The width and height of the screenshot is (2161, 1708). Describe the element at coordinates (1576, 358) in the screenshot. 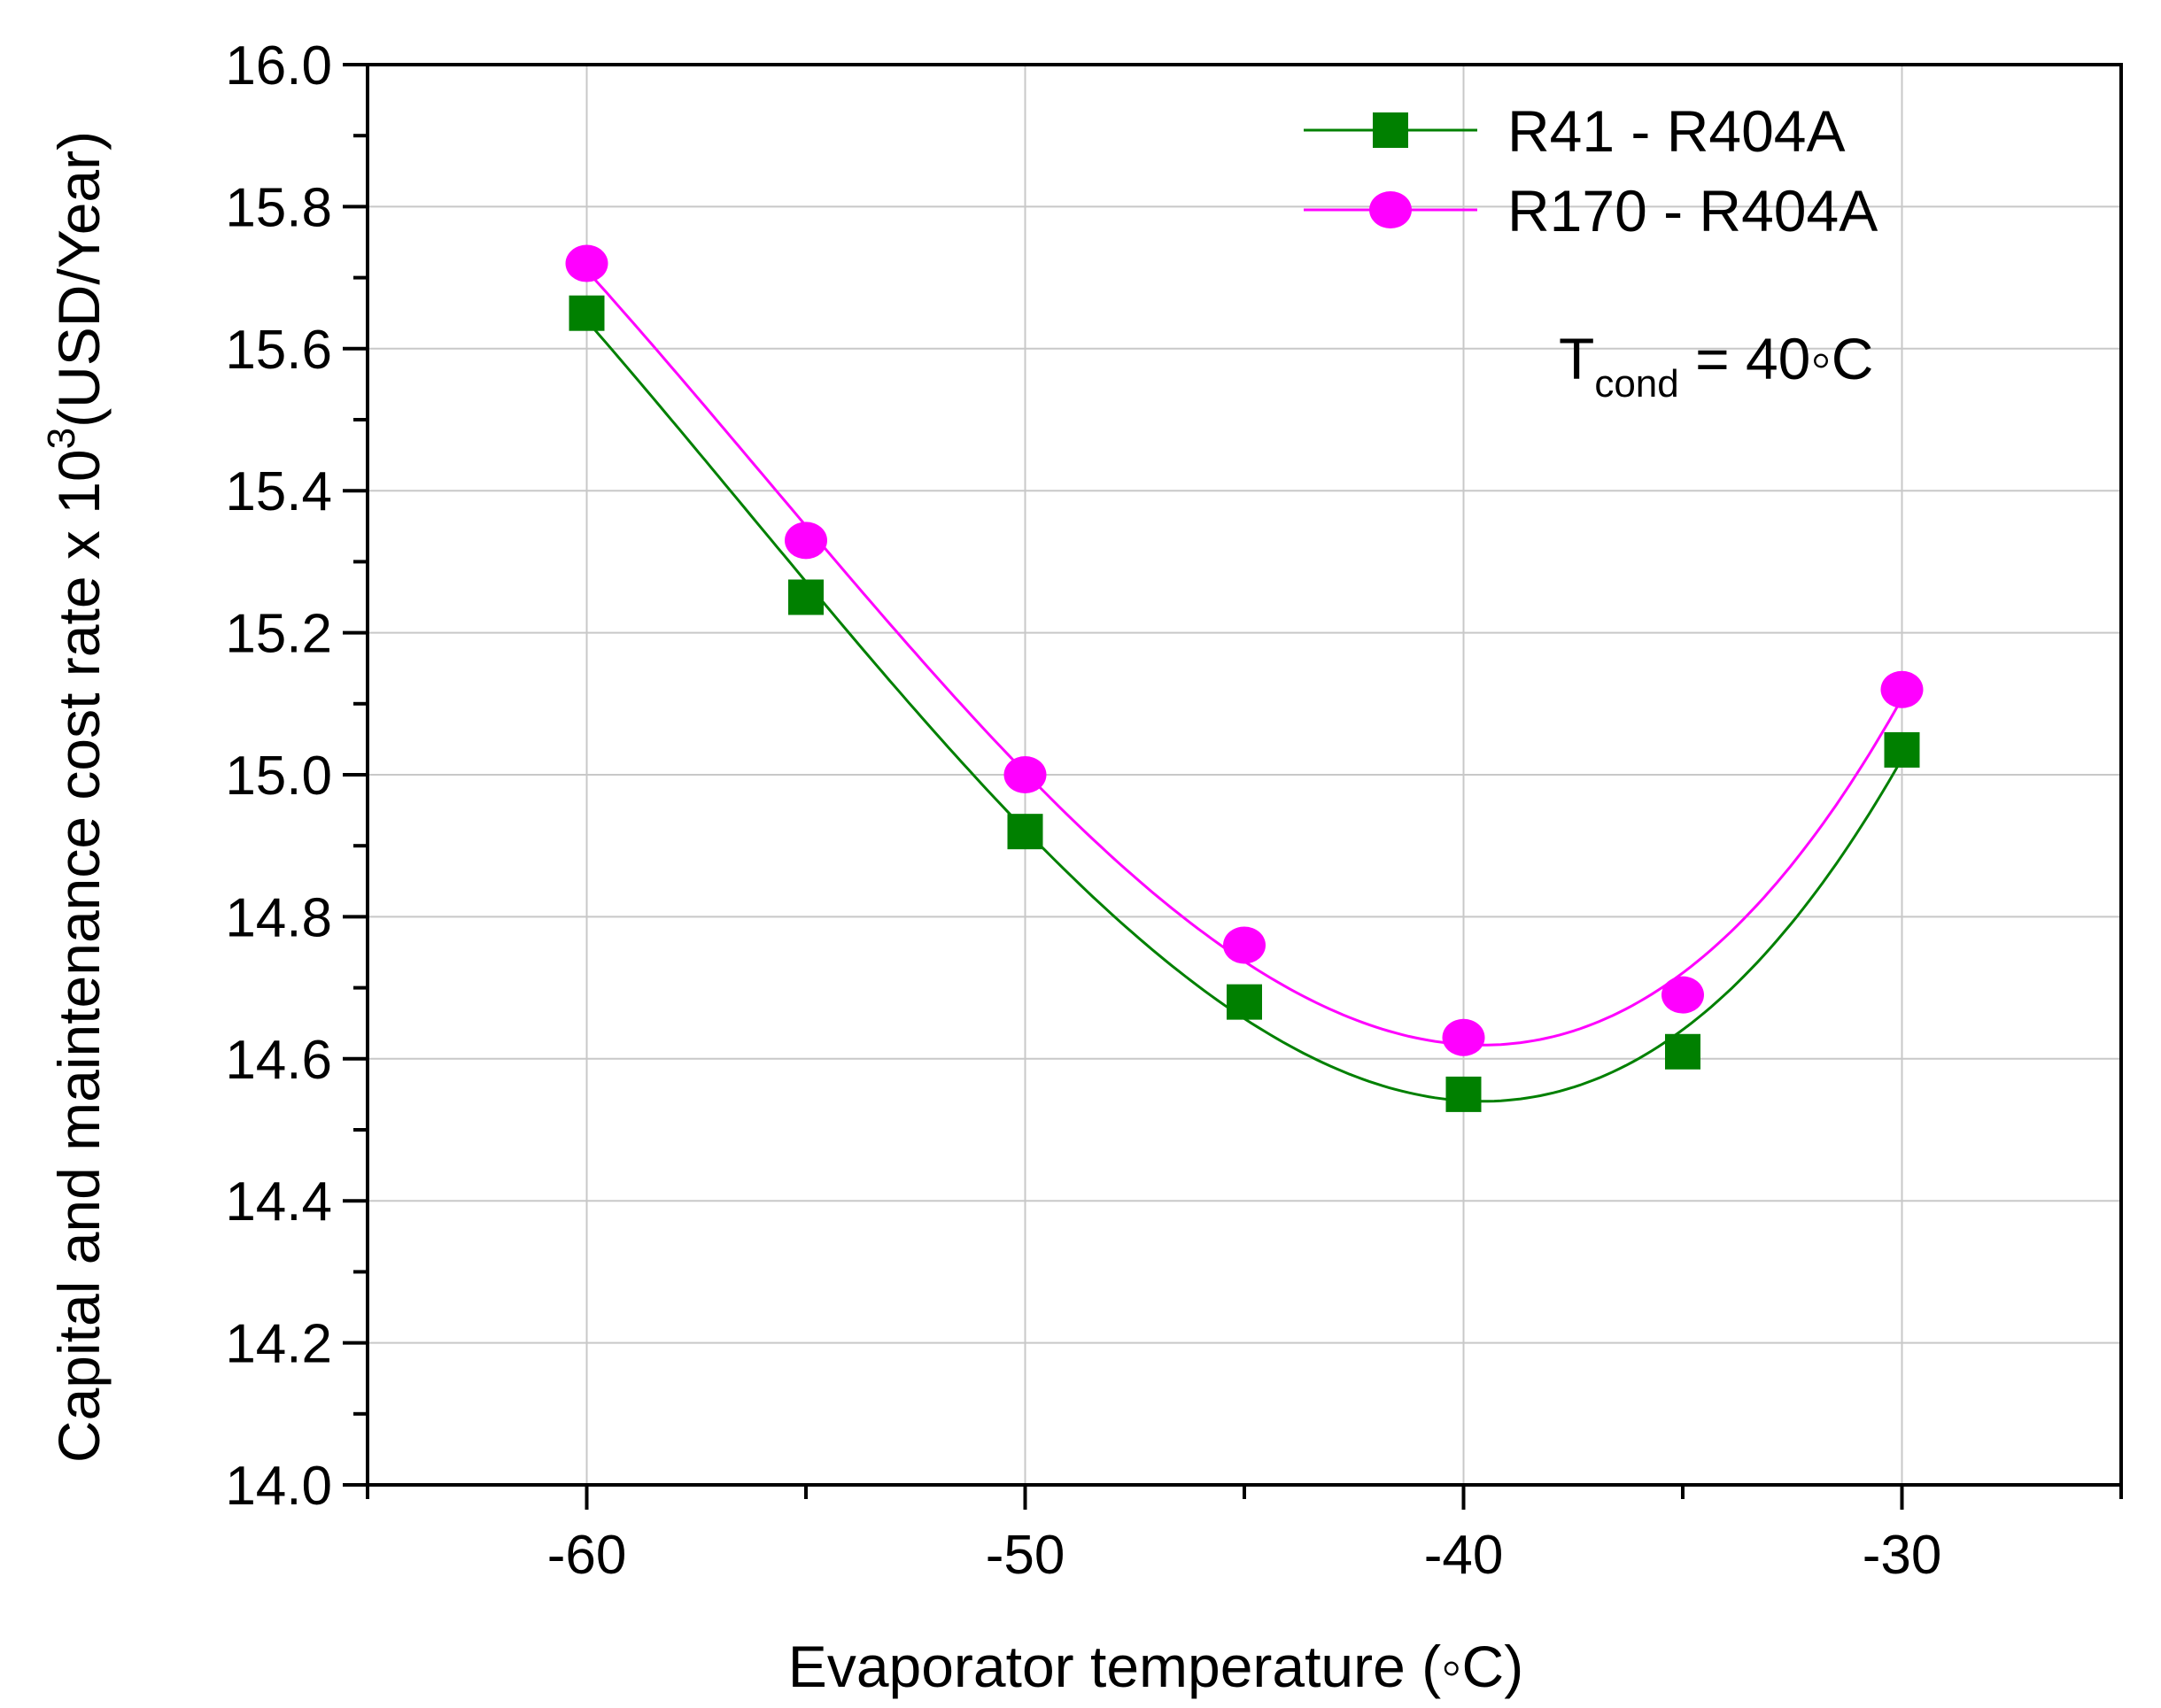

I see `annotation-main: T` at that location.